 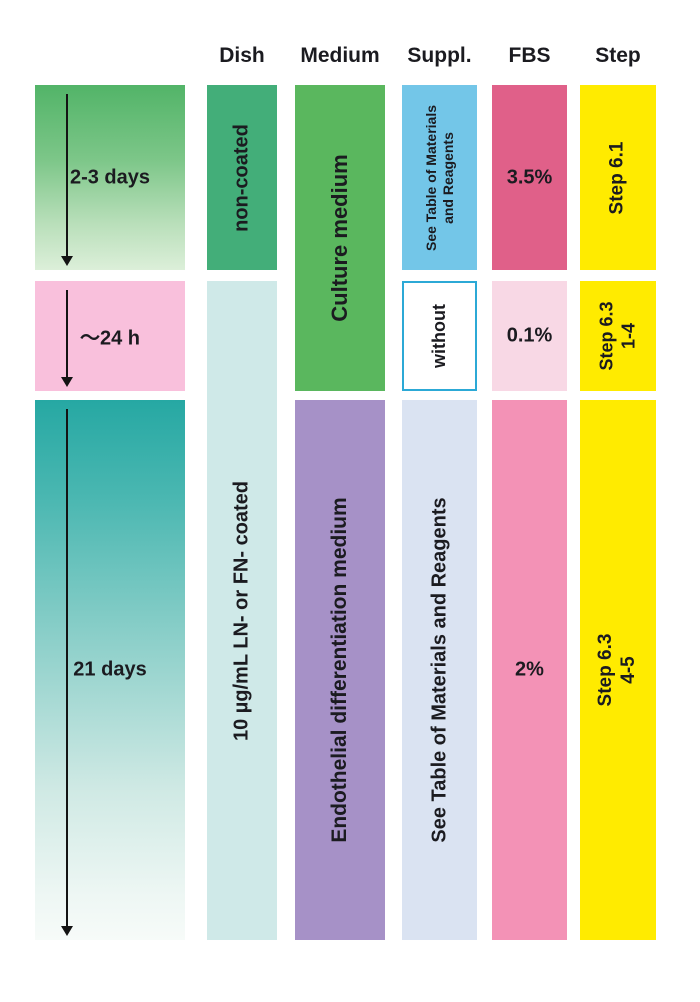 I want to click on fbs-phase-3-box: 2%, so click(x=529, y=670).